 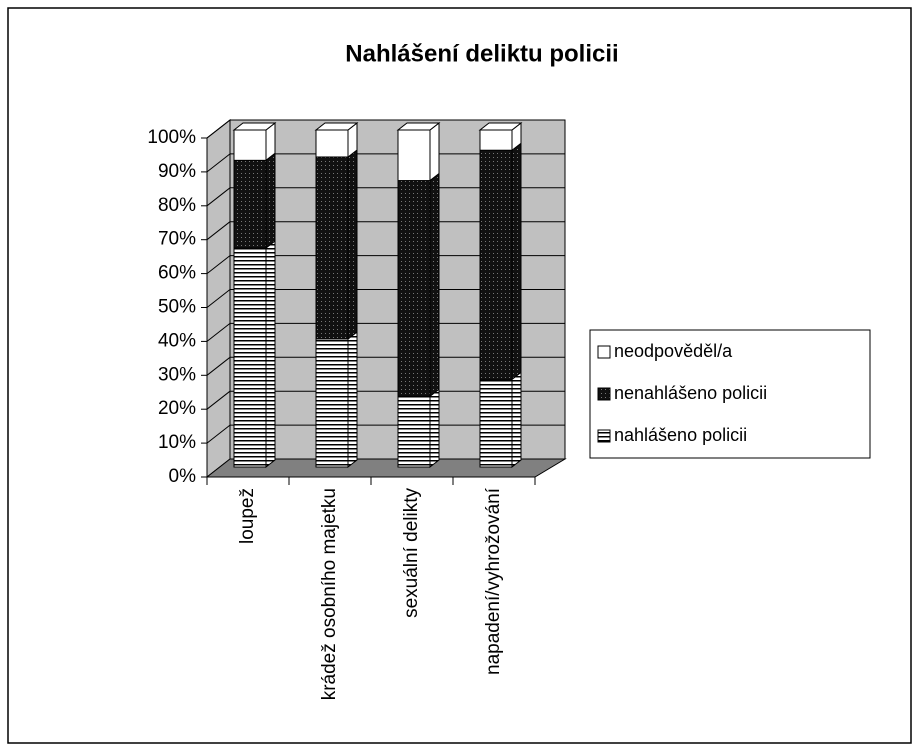 I want to click on legend, so click(x=730, y=394).